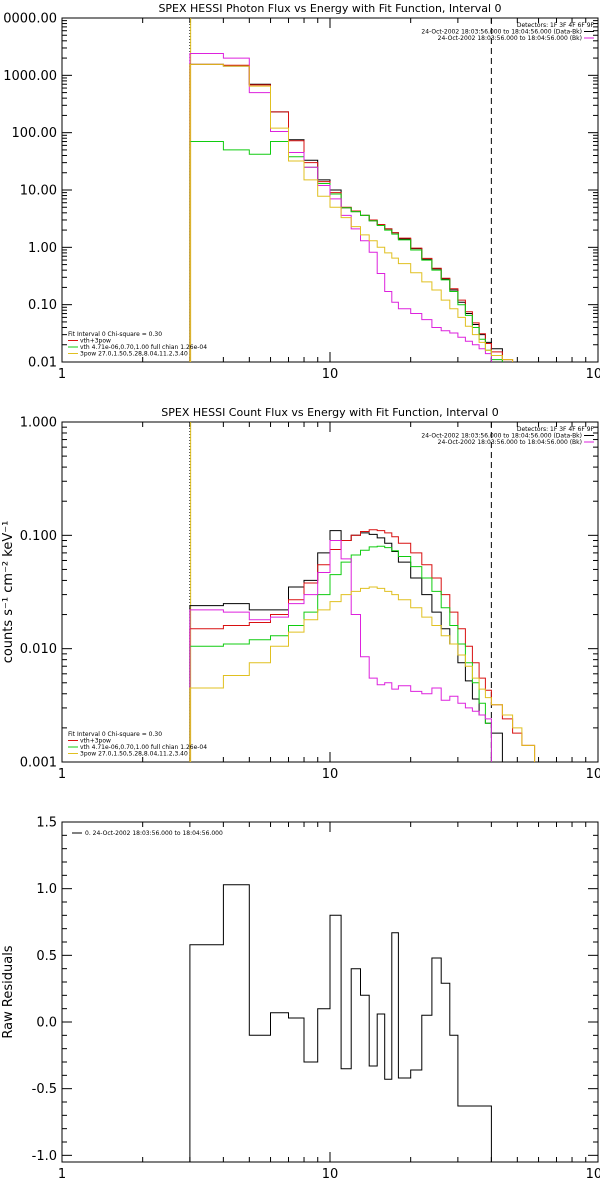 The height and width of the screenshot is (1204, 600). I want to click on y-tick-label: 0.01, so click(42, 363).